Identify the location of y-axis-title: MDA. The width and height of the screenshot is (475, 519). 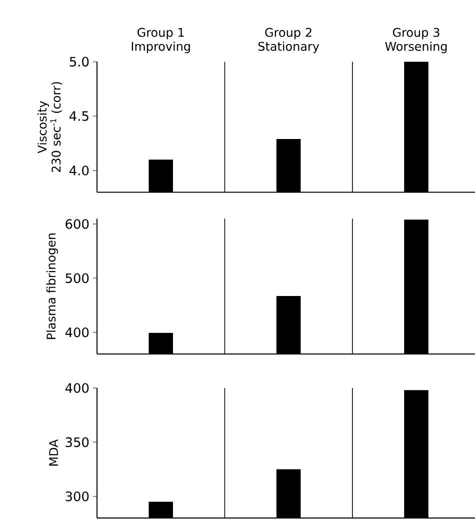
(53, 452).